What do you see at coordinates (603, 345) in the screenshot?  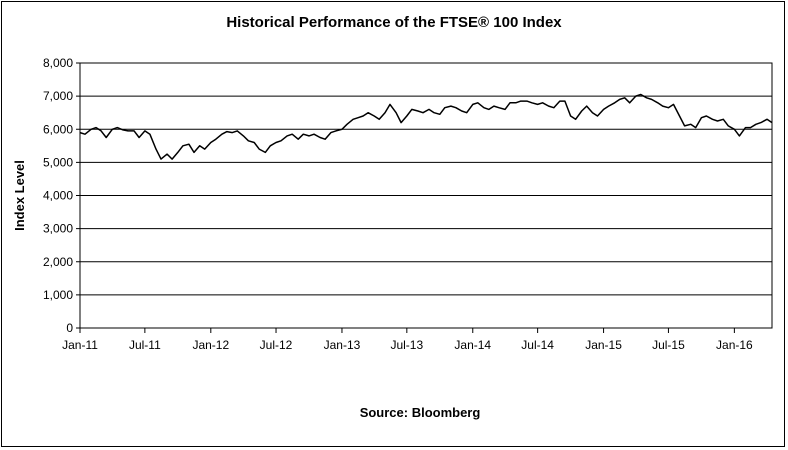 I see `x-tick-label: Jan-15` at bounding box center [603, 345].